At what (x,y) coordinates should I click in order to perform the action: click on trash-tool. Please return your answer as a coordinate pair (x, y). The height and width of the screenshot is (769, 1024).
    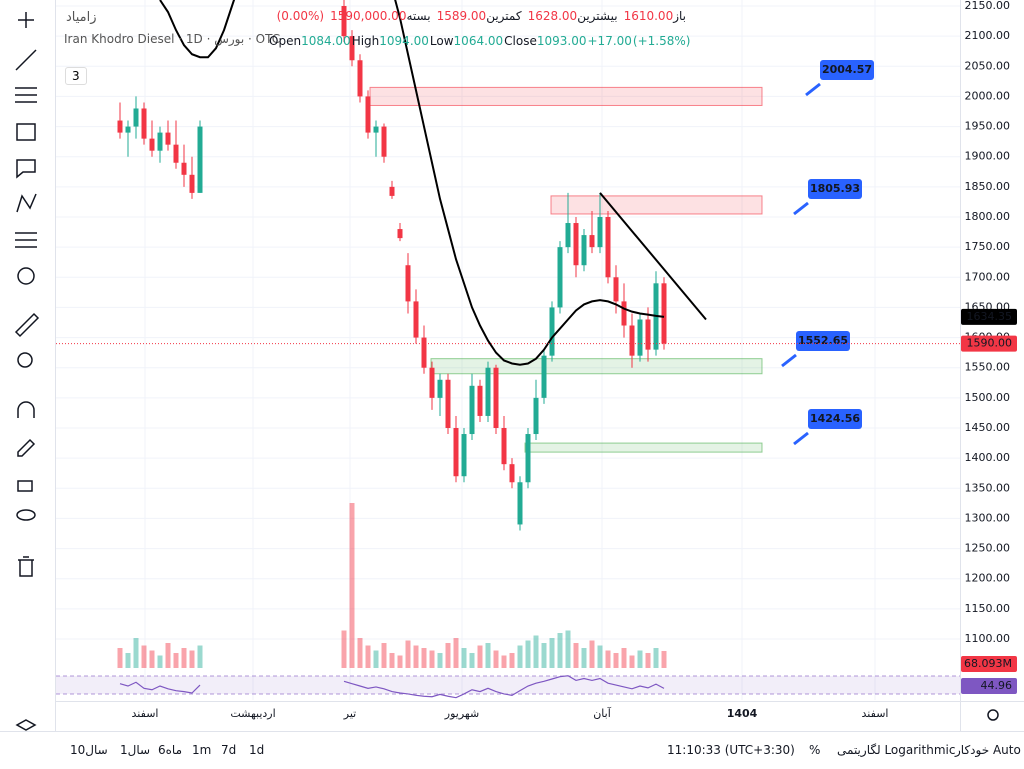
    Looking at the image, I should click on (26, 566).